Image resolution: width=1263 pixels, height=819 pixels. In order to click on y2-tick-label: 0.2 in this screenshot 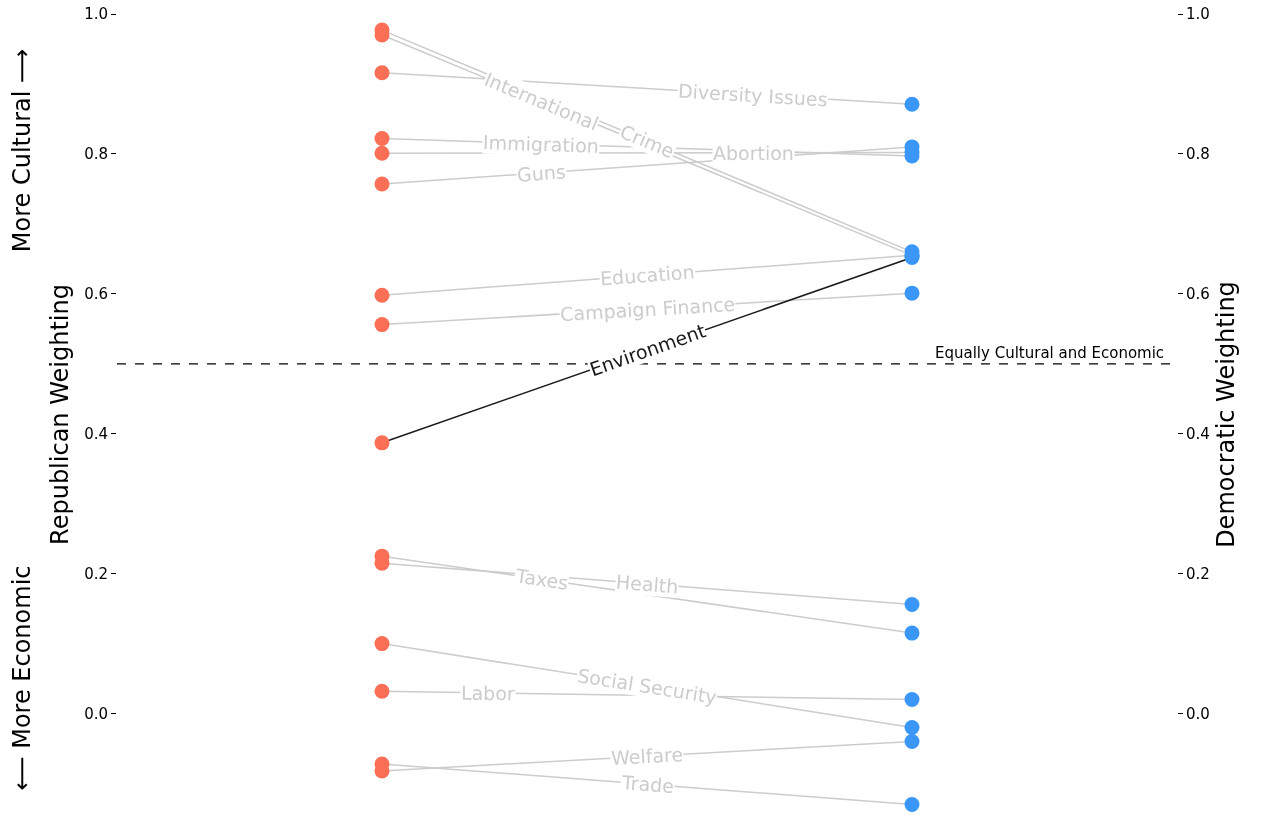, I will do `click(1198, 573)`.